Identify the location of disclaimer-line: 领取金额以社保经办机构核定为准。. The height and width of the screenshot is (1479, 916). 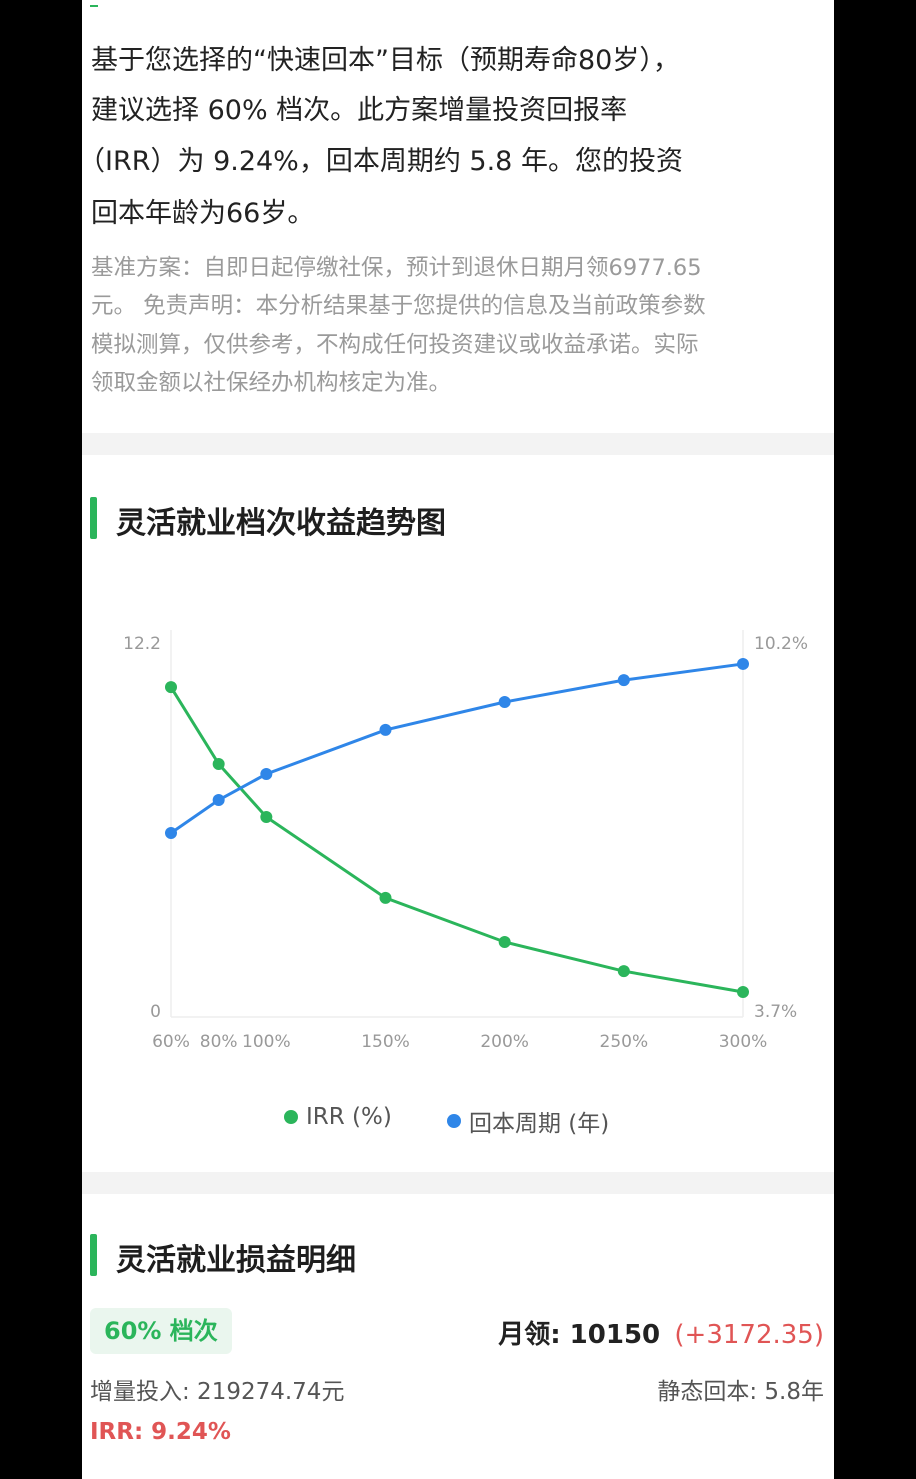
(271, 383).